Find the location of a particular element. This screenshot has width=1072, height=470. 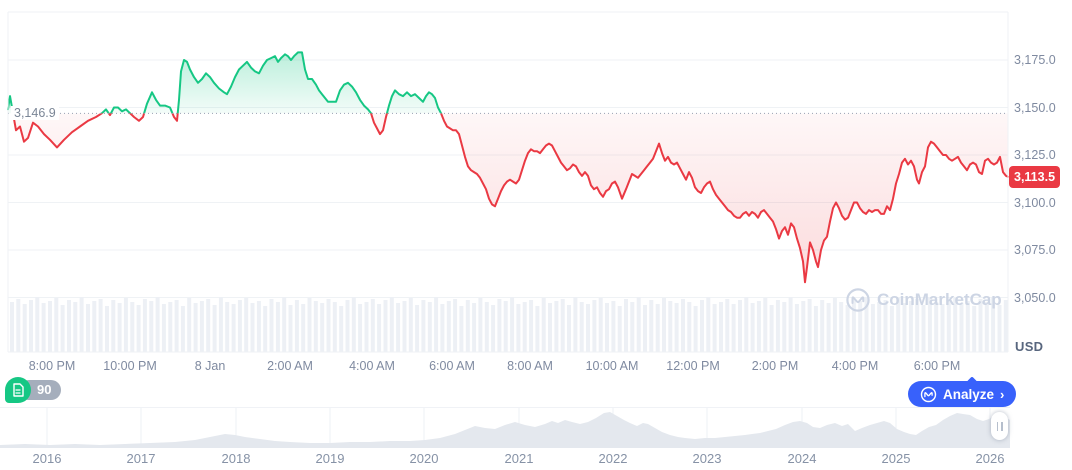

minimap-year-label: 2026 is located at coordinates (990, 458).